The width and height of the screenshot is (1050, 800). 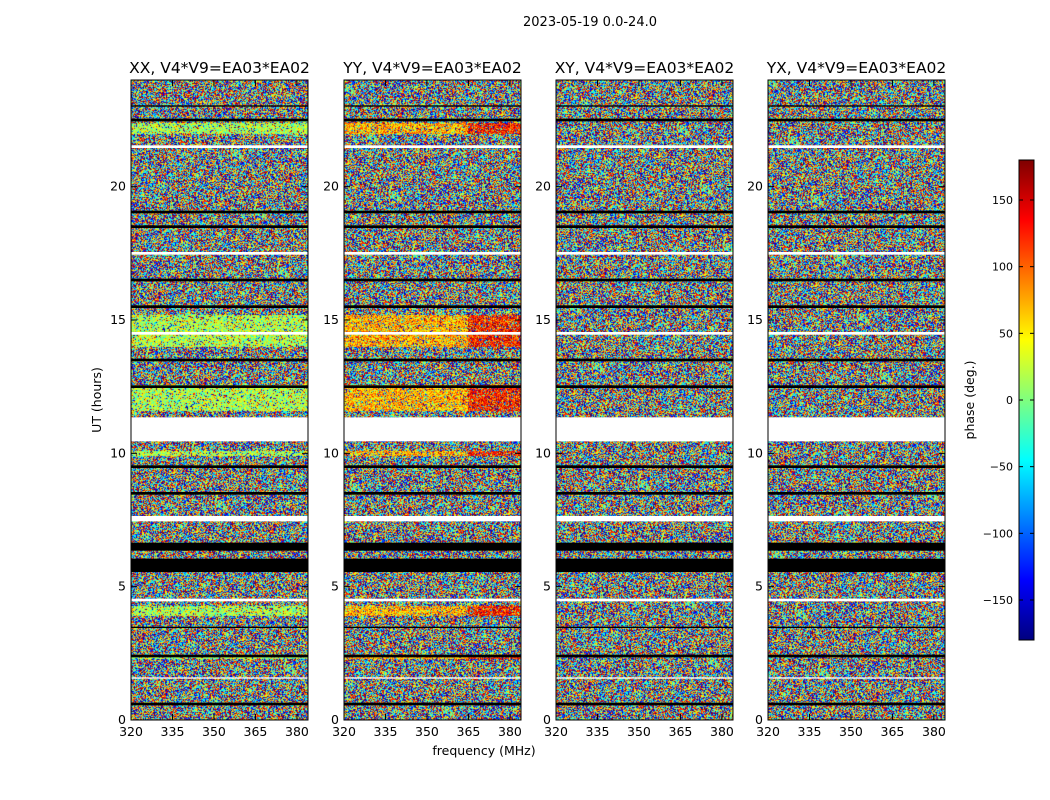 I want to click on figure-suptitle: 2023-05-19 0.0-24.0, so click(x=590, y=22).